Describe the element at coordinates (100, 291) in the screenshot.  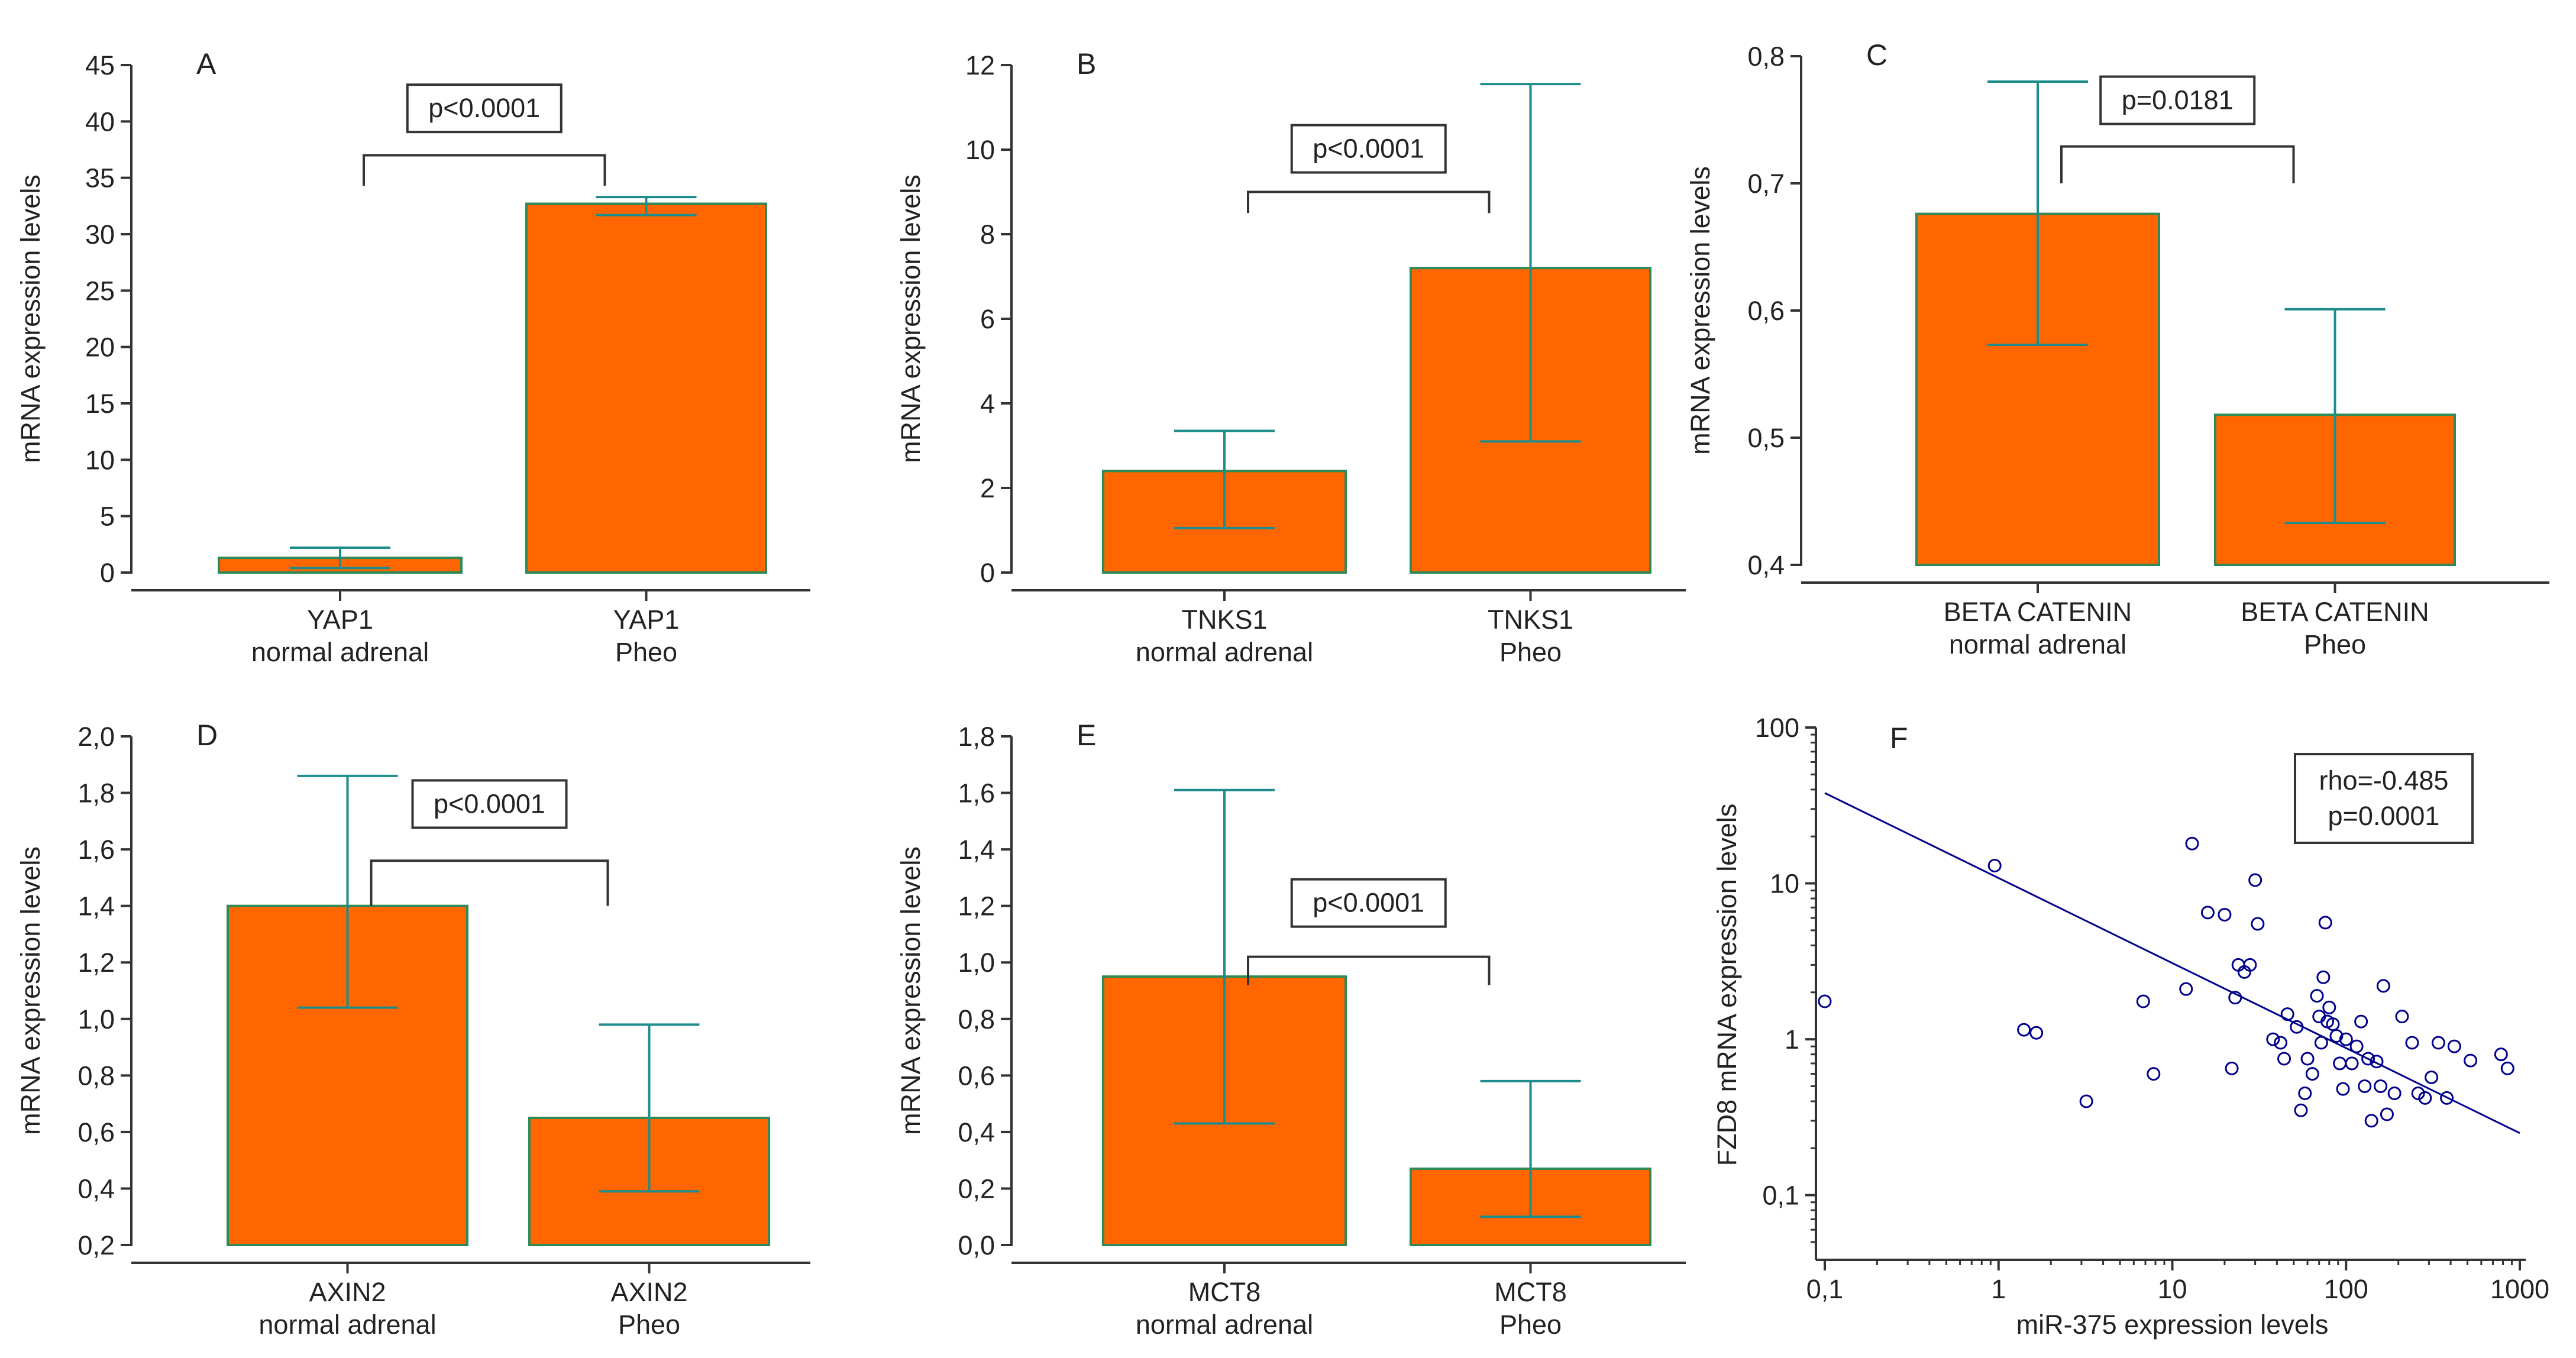
I see `y-tick-label: 25` at that location.